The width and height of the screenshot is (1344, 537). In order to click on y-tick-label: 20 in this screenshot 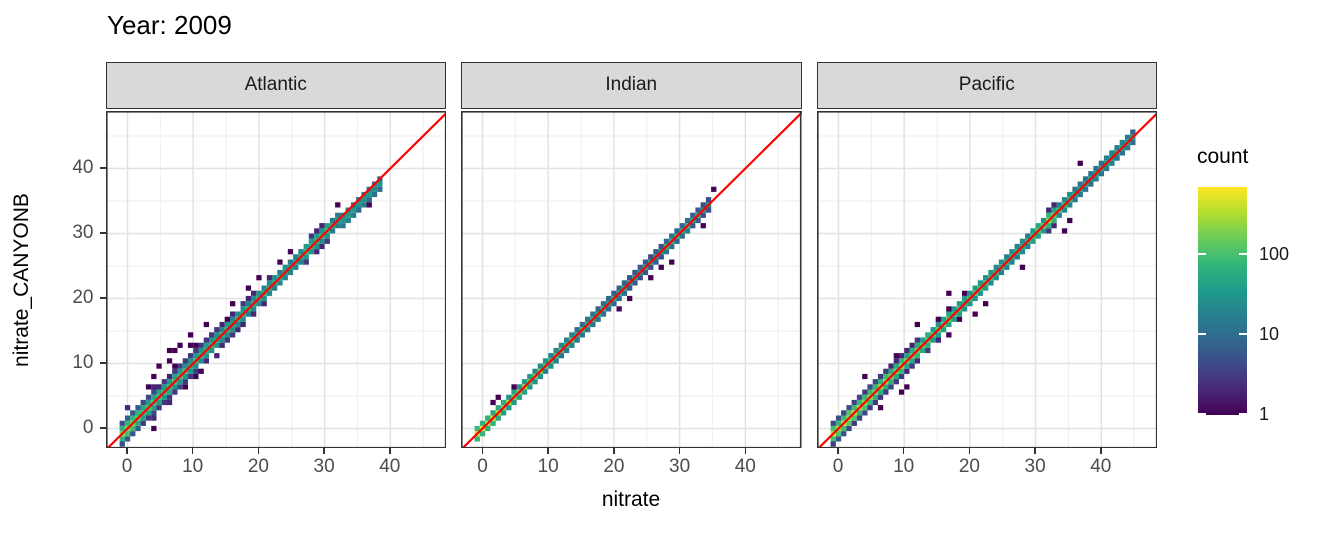, I will do `click(83, 297)`.